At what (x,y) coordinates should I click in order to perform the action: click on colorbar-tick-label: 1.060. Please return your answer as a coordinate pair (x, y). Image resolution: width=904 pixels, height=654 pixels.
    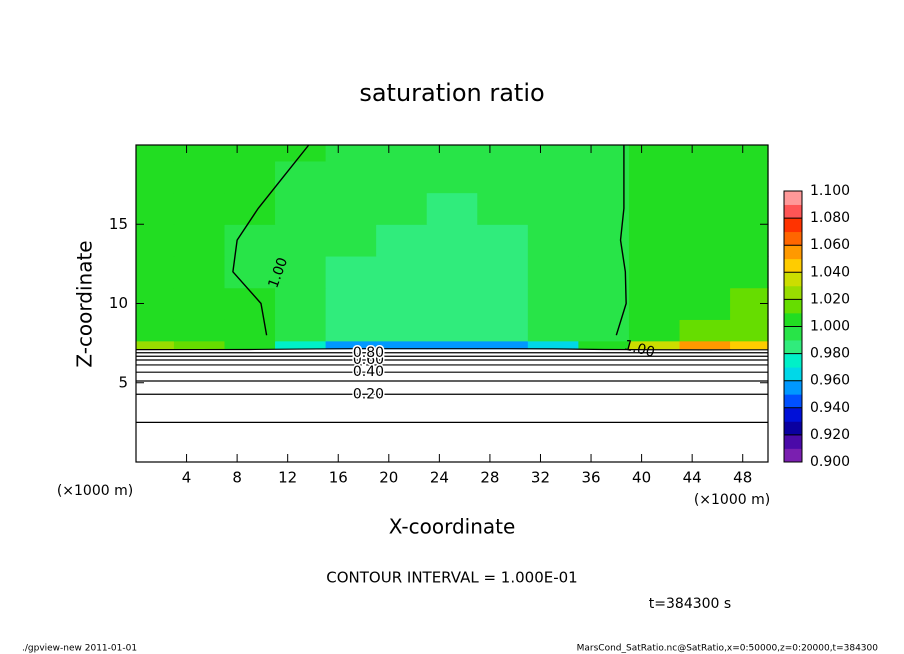
    Looking at the image, I should click on (830, 245).